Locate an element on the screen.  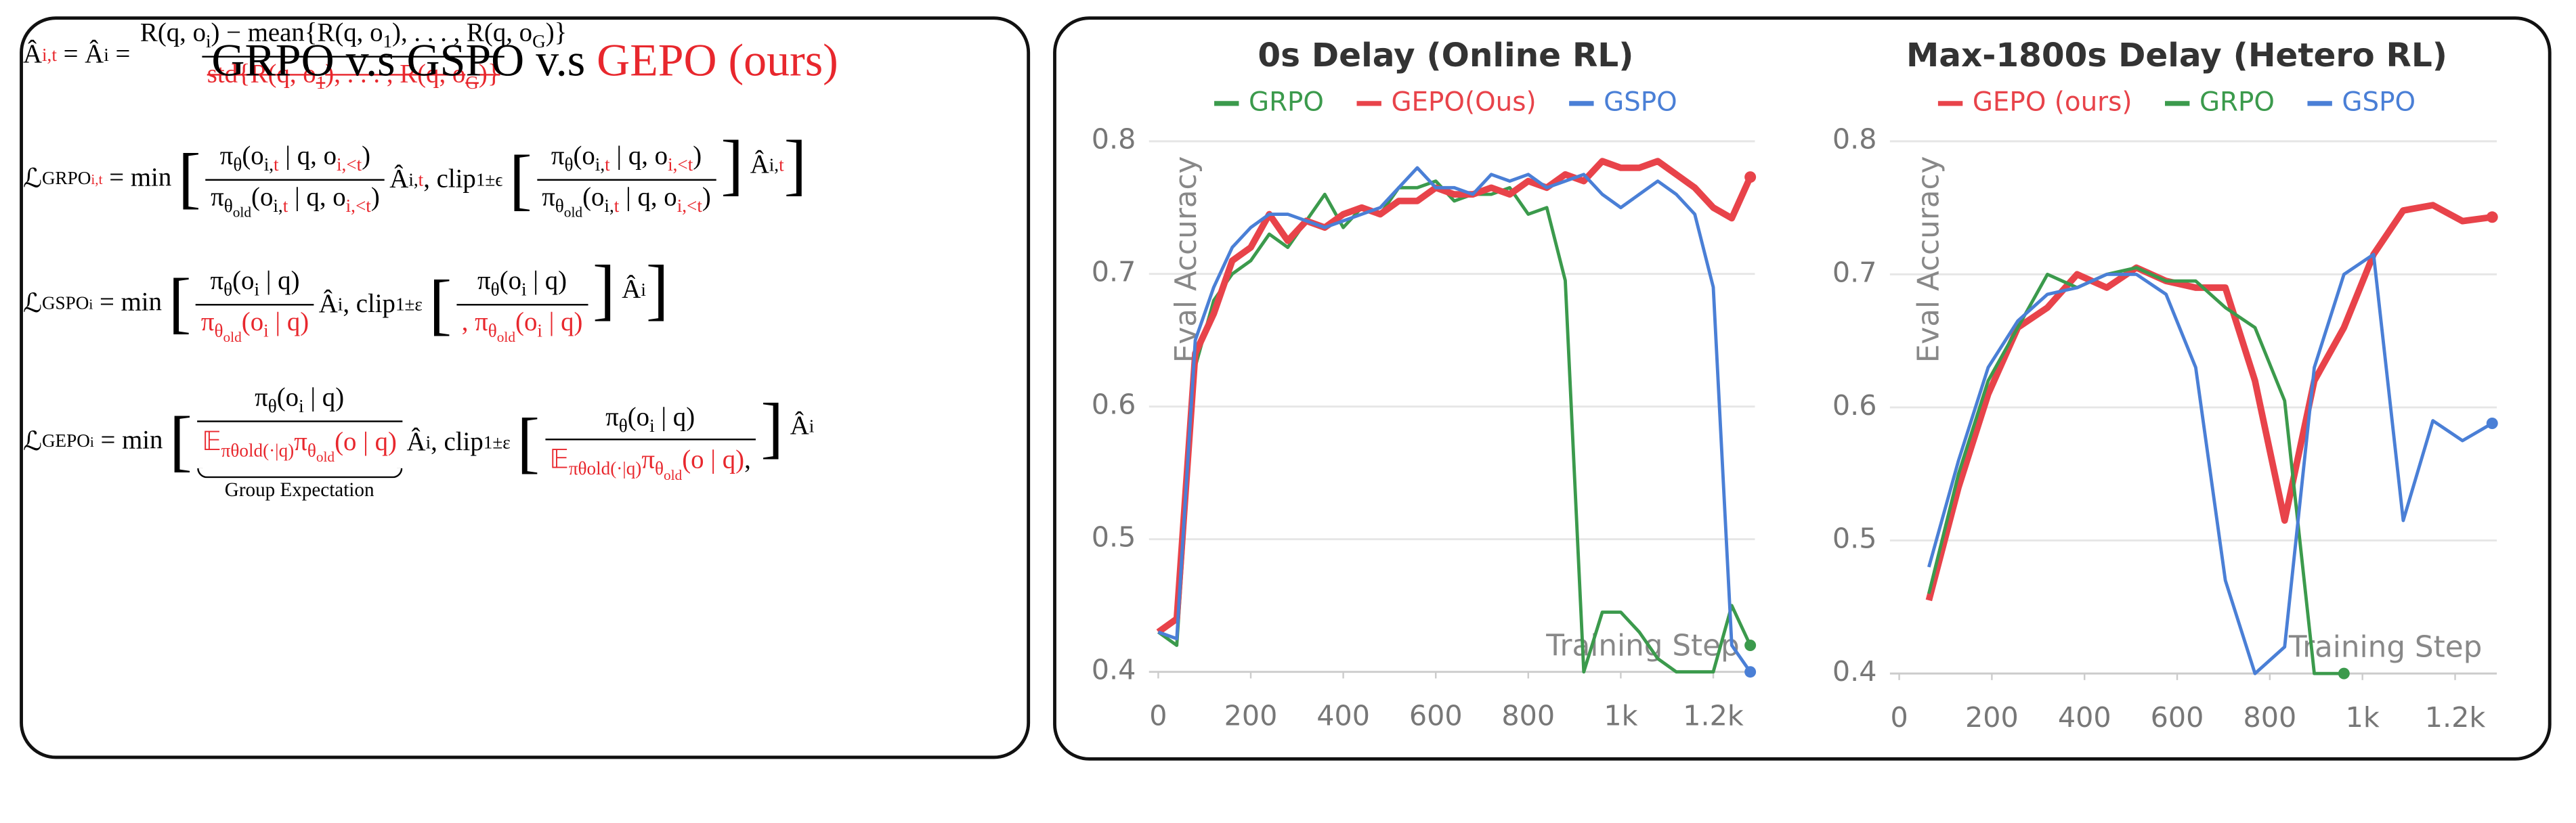
formula-text: = min is located at coordinates (131, 303).